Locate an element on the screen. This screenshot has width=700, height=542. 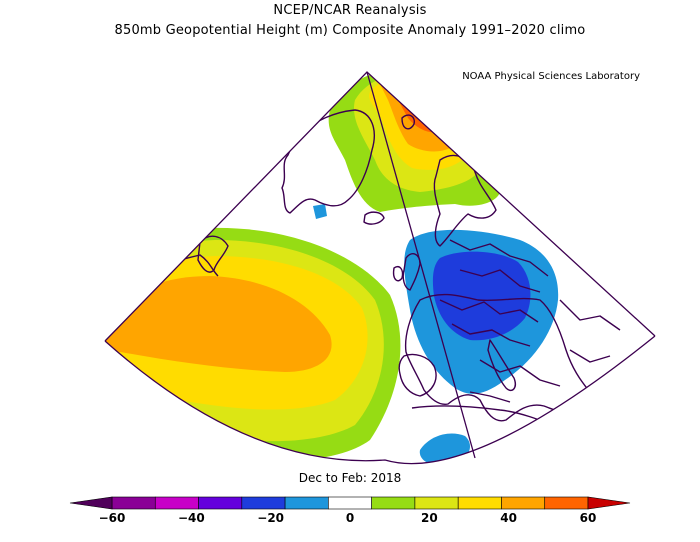
borders-north is located at coordinates (499, 266).